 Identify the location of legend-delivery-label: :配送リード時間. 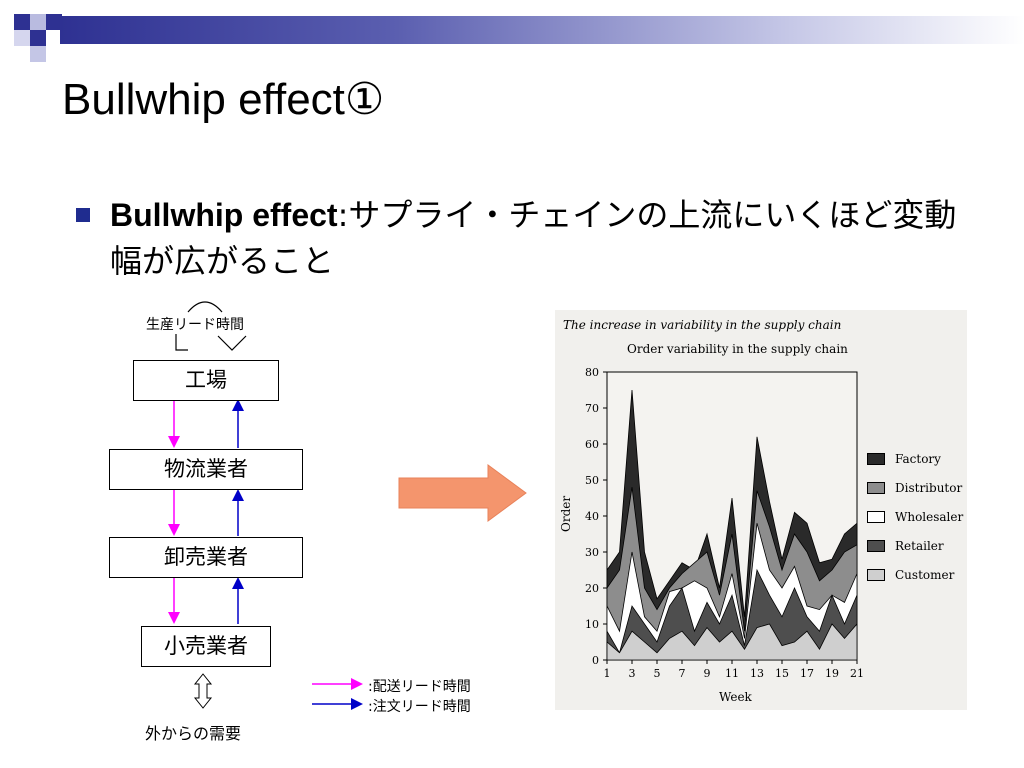
(419, 687).